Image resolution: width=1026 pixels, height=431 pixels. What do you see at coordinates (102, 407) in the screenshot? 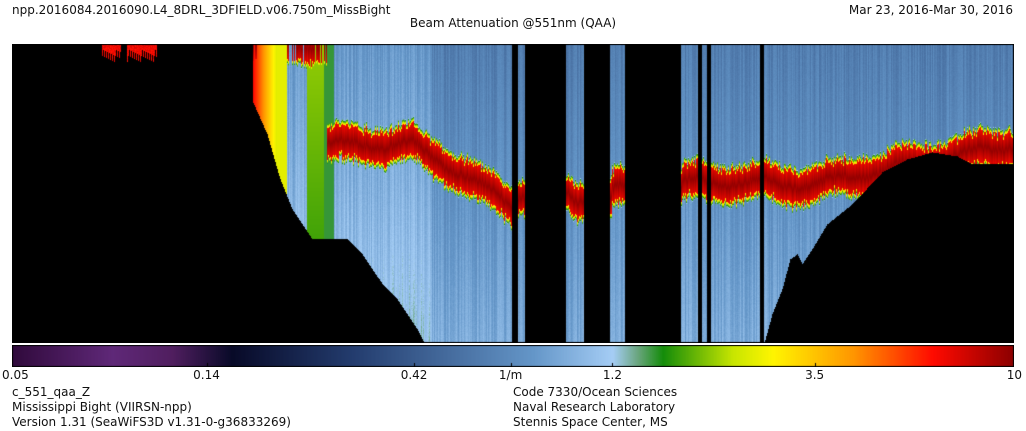
I see `footer-region: Mississippi Bight (VIIRSN-npp)` at bounding box center [102, 407].